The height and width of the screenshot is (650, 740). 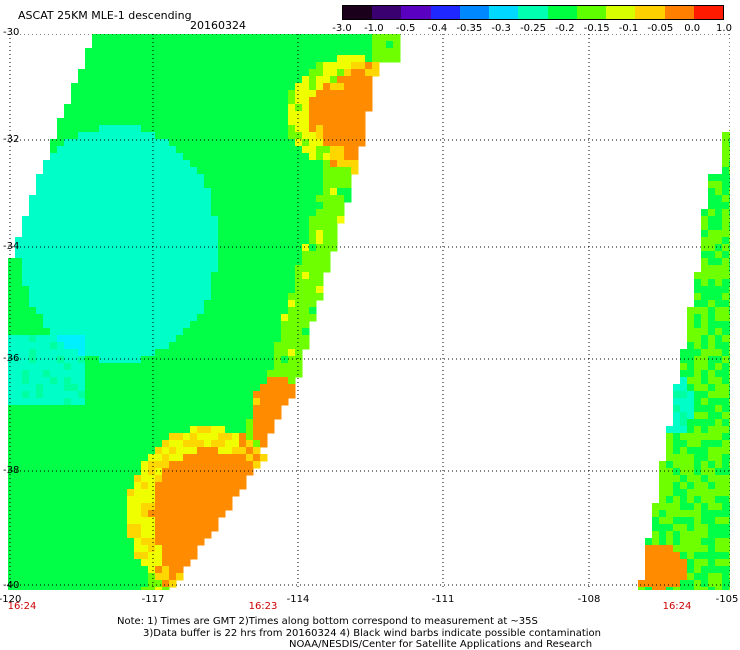 What do you see at coordinates (11, 139) in the screenshot?
I see `lat-label-32: -32` at bounding box center [11, 139].